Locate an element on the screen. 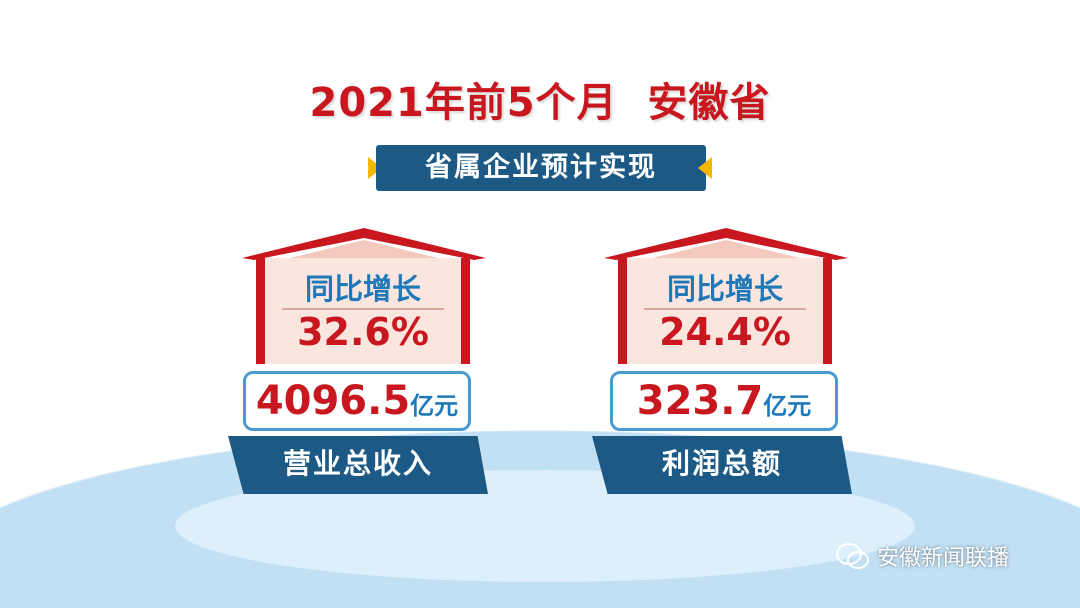 Image resolution: width=1080 pixels, height=608 pixels. profit-card: 同比增长 24.4% 323.7亿元 利润总额 is located at coordinates (728, 361).